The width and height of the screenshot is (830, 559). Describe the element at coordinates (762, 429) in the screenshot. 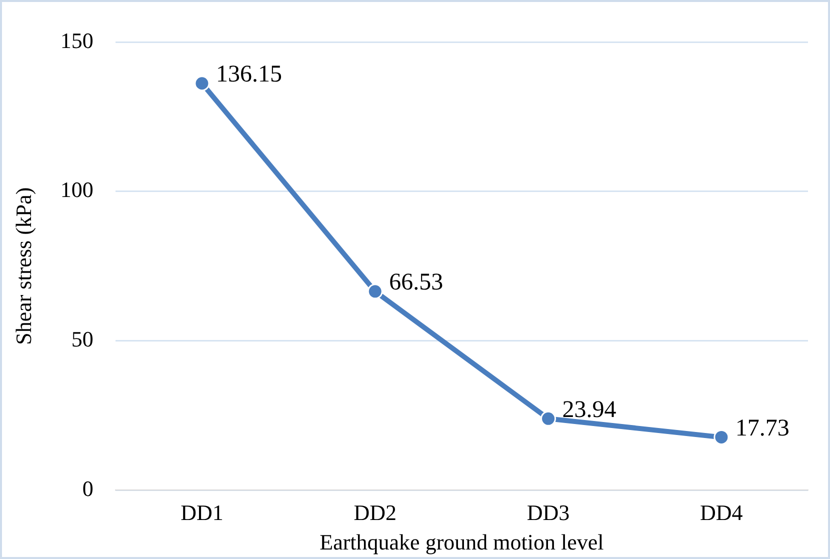

I see `data-label: 17.73` at that location.